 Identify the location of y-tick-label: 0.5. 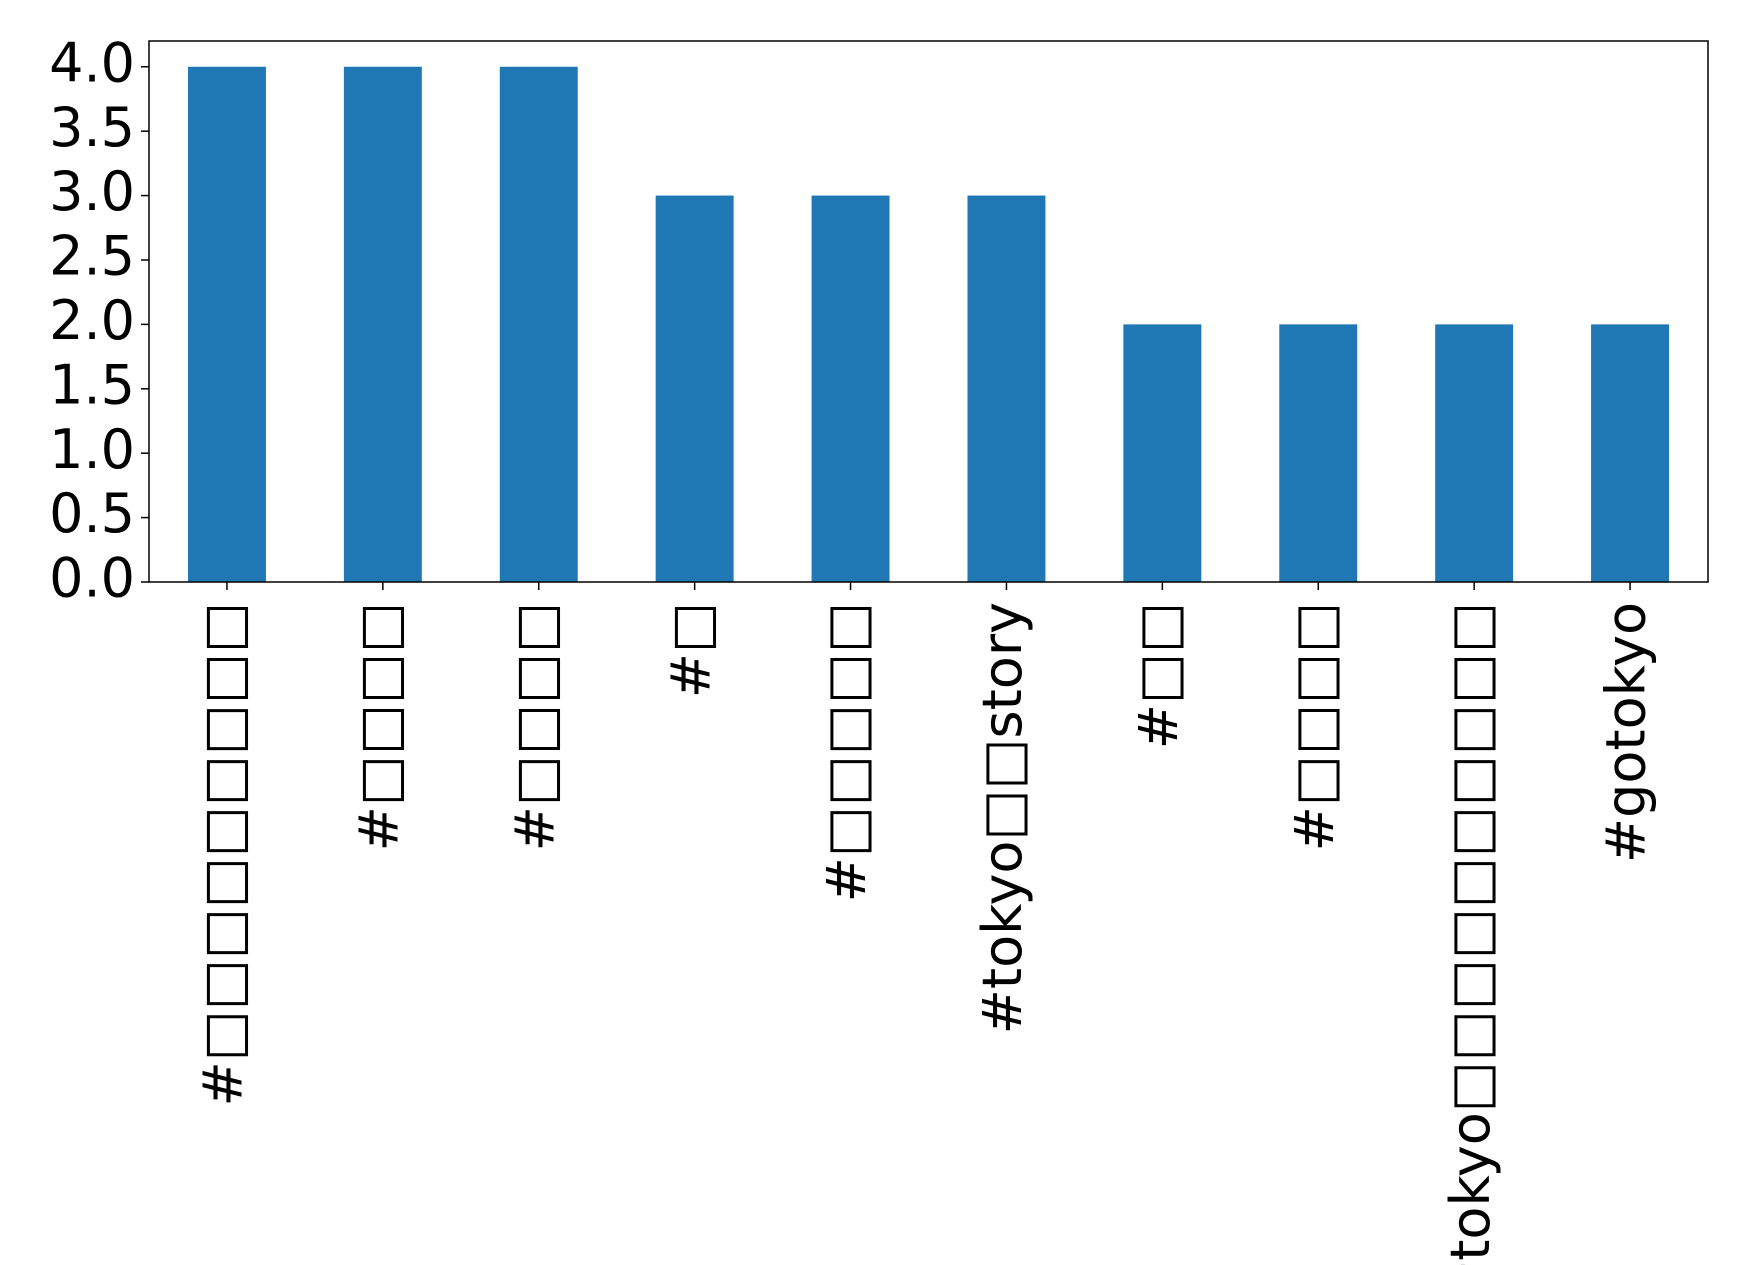
(92, 513).